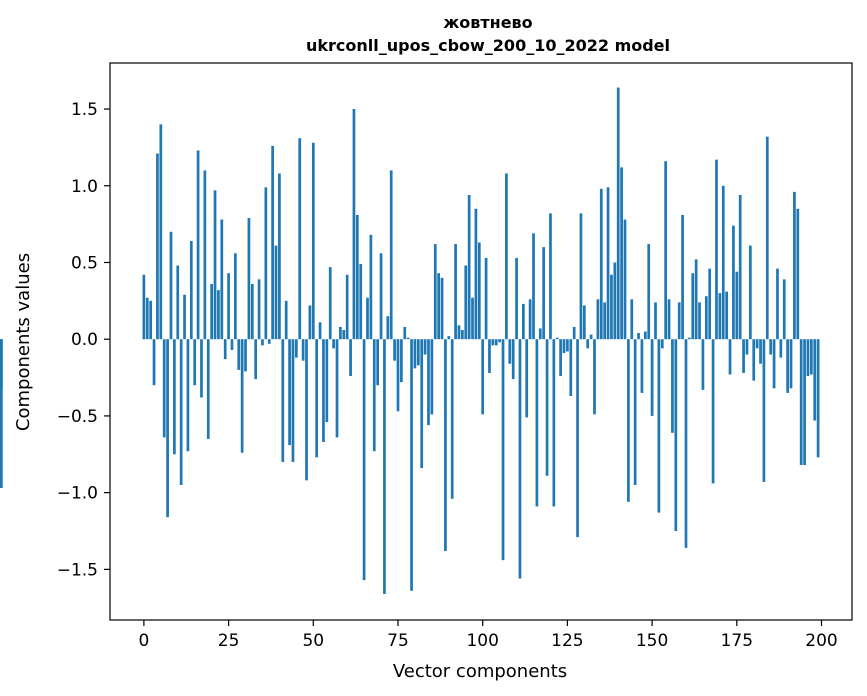  I want to click on x-axis-label: Vector components, so click(480, 671).